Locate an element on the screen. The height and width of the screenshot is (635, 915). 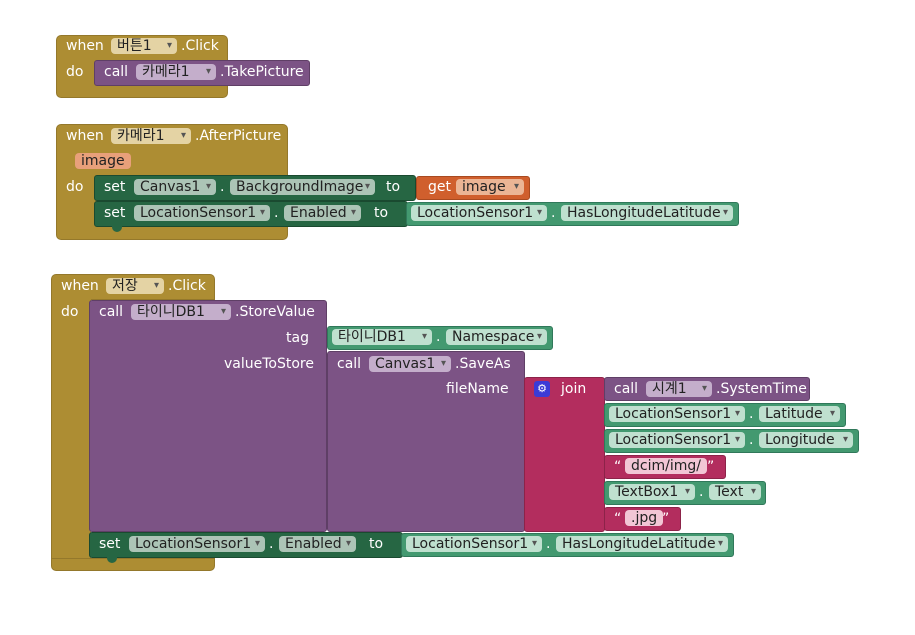
value-to-store-label: valueToStore is located at coordinates (269, 364).